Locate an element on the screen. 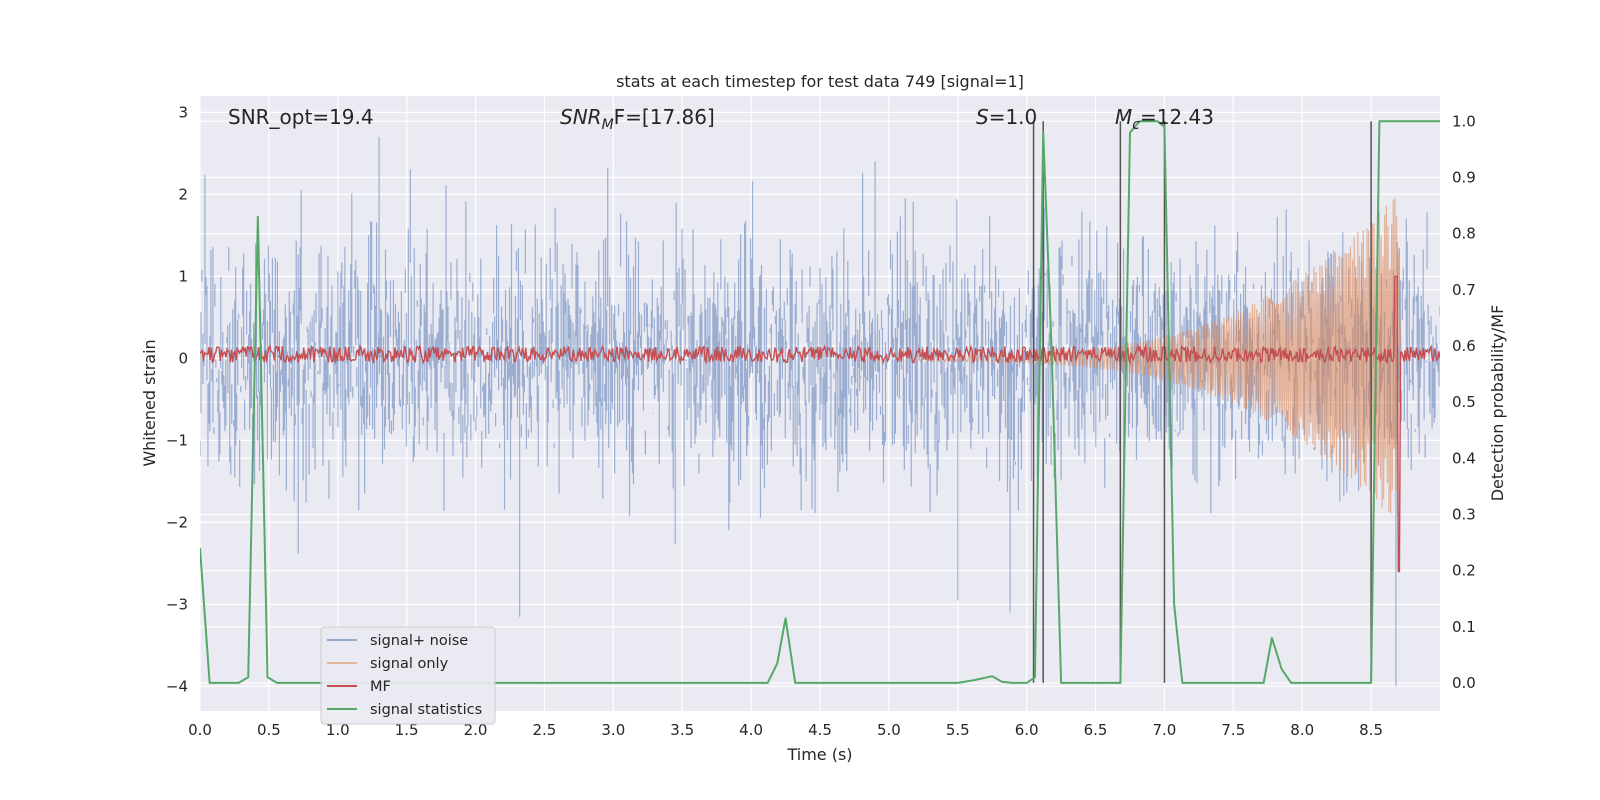 Image resolution: width=1600 pixels, height=800 pixels. x-tick-label: 8.0 is located at coordinates (1302, 730).